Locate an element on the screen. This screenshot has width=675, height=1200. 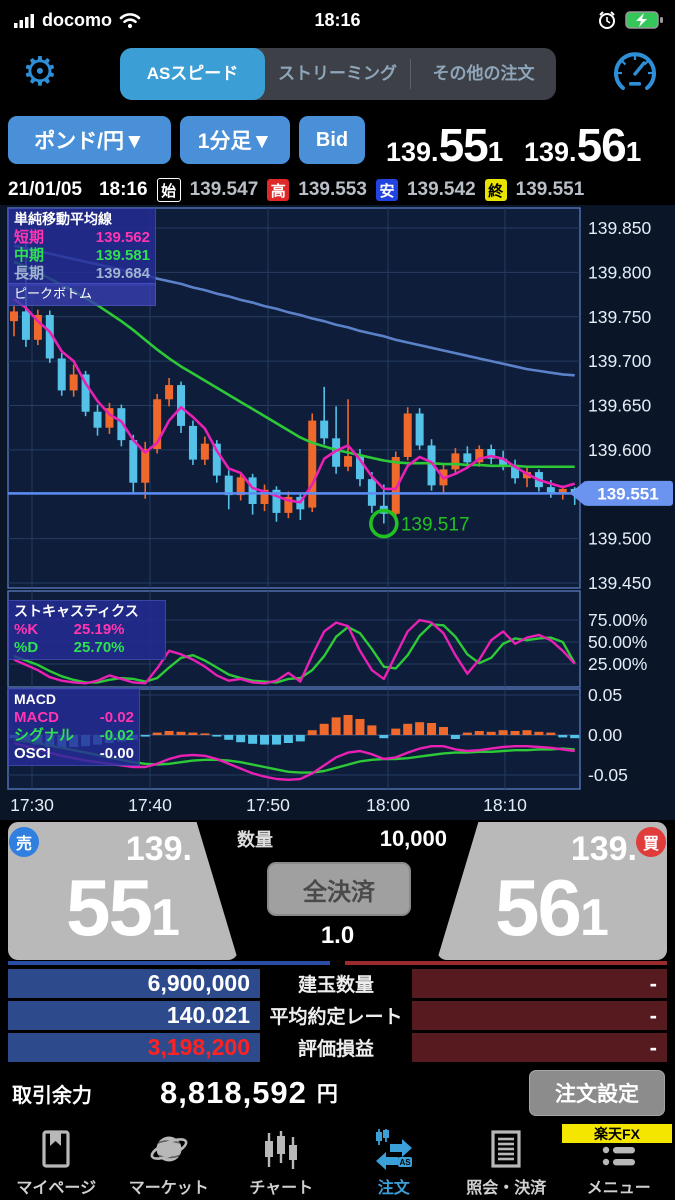
sell-price-pip: 1 is located at coordinates (165, 918).